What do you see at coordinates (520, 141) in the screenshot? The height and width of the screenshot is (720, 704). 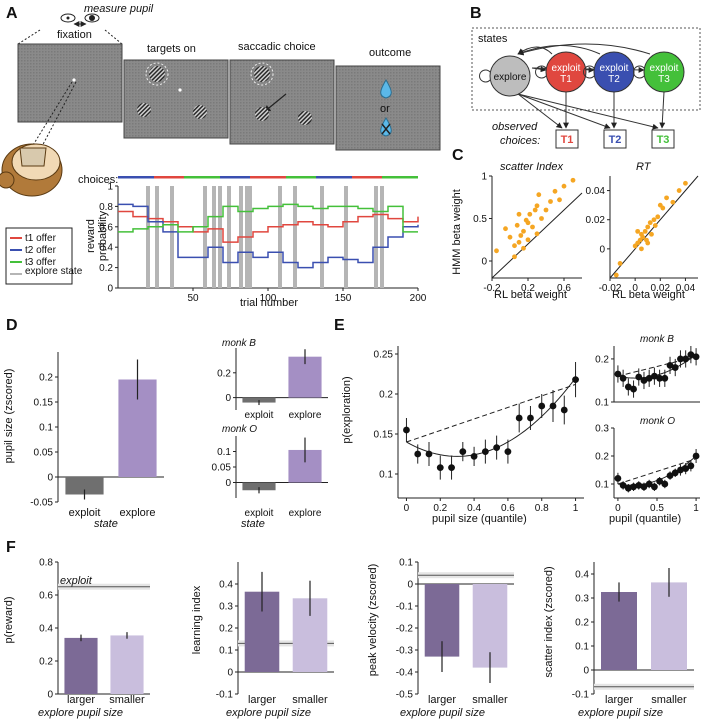 I see `observed-label-2: choices:` at bounding box center [520, 141].